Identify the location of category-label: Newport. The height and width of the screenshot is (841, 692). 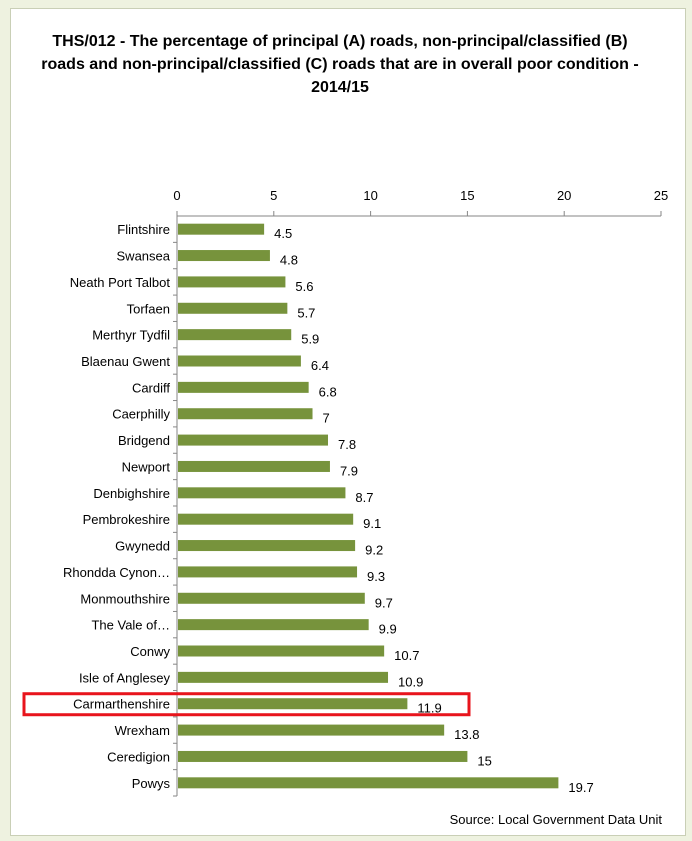
(146, 466).